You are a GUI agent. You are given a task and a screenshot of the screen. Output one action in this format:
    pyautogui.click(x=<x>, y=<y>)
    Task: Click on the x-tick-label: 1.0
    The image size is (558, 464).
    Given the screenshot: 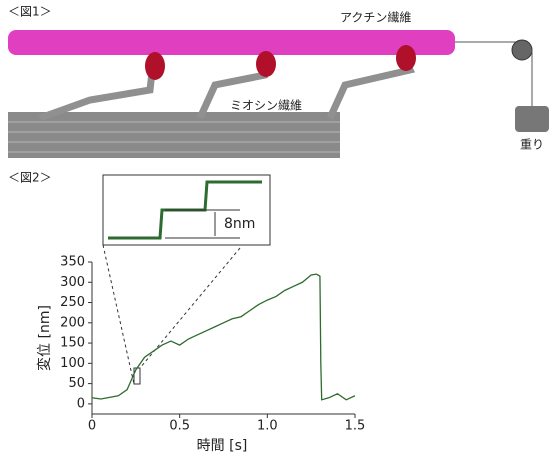 What is the action you would take?
    pyautogui.click(x=267, y=426)
    